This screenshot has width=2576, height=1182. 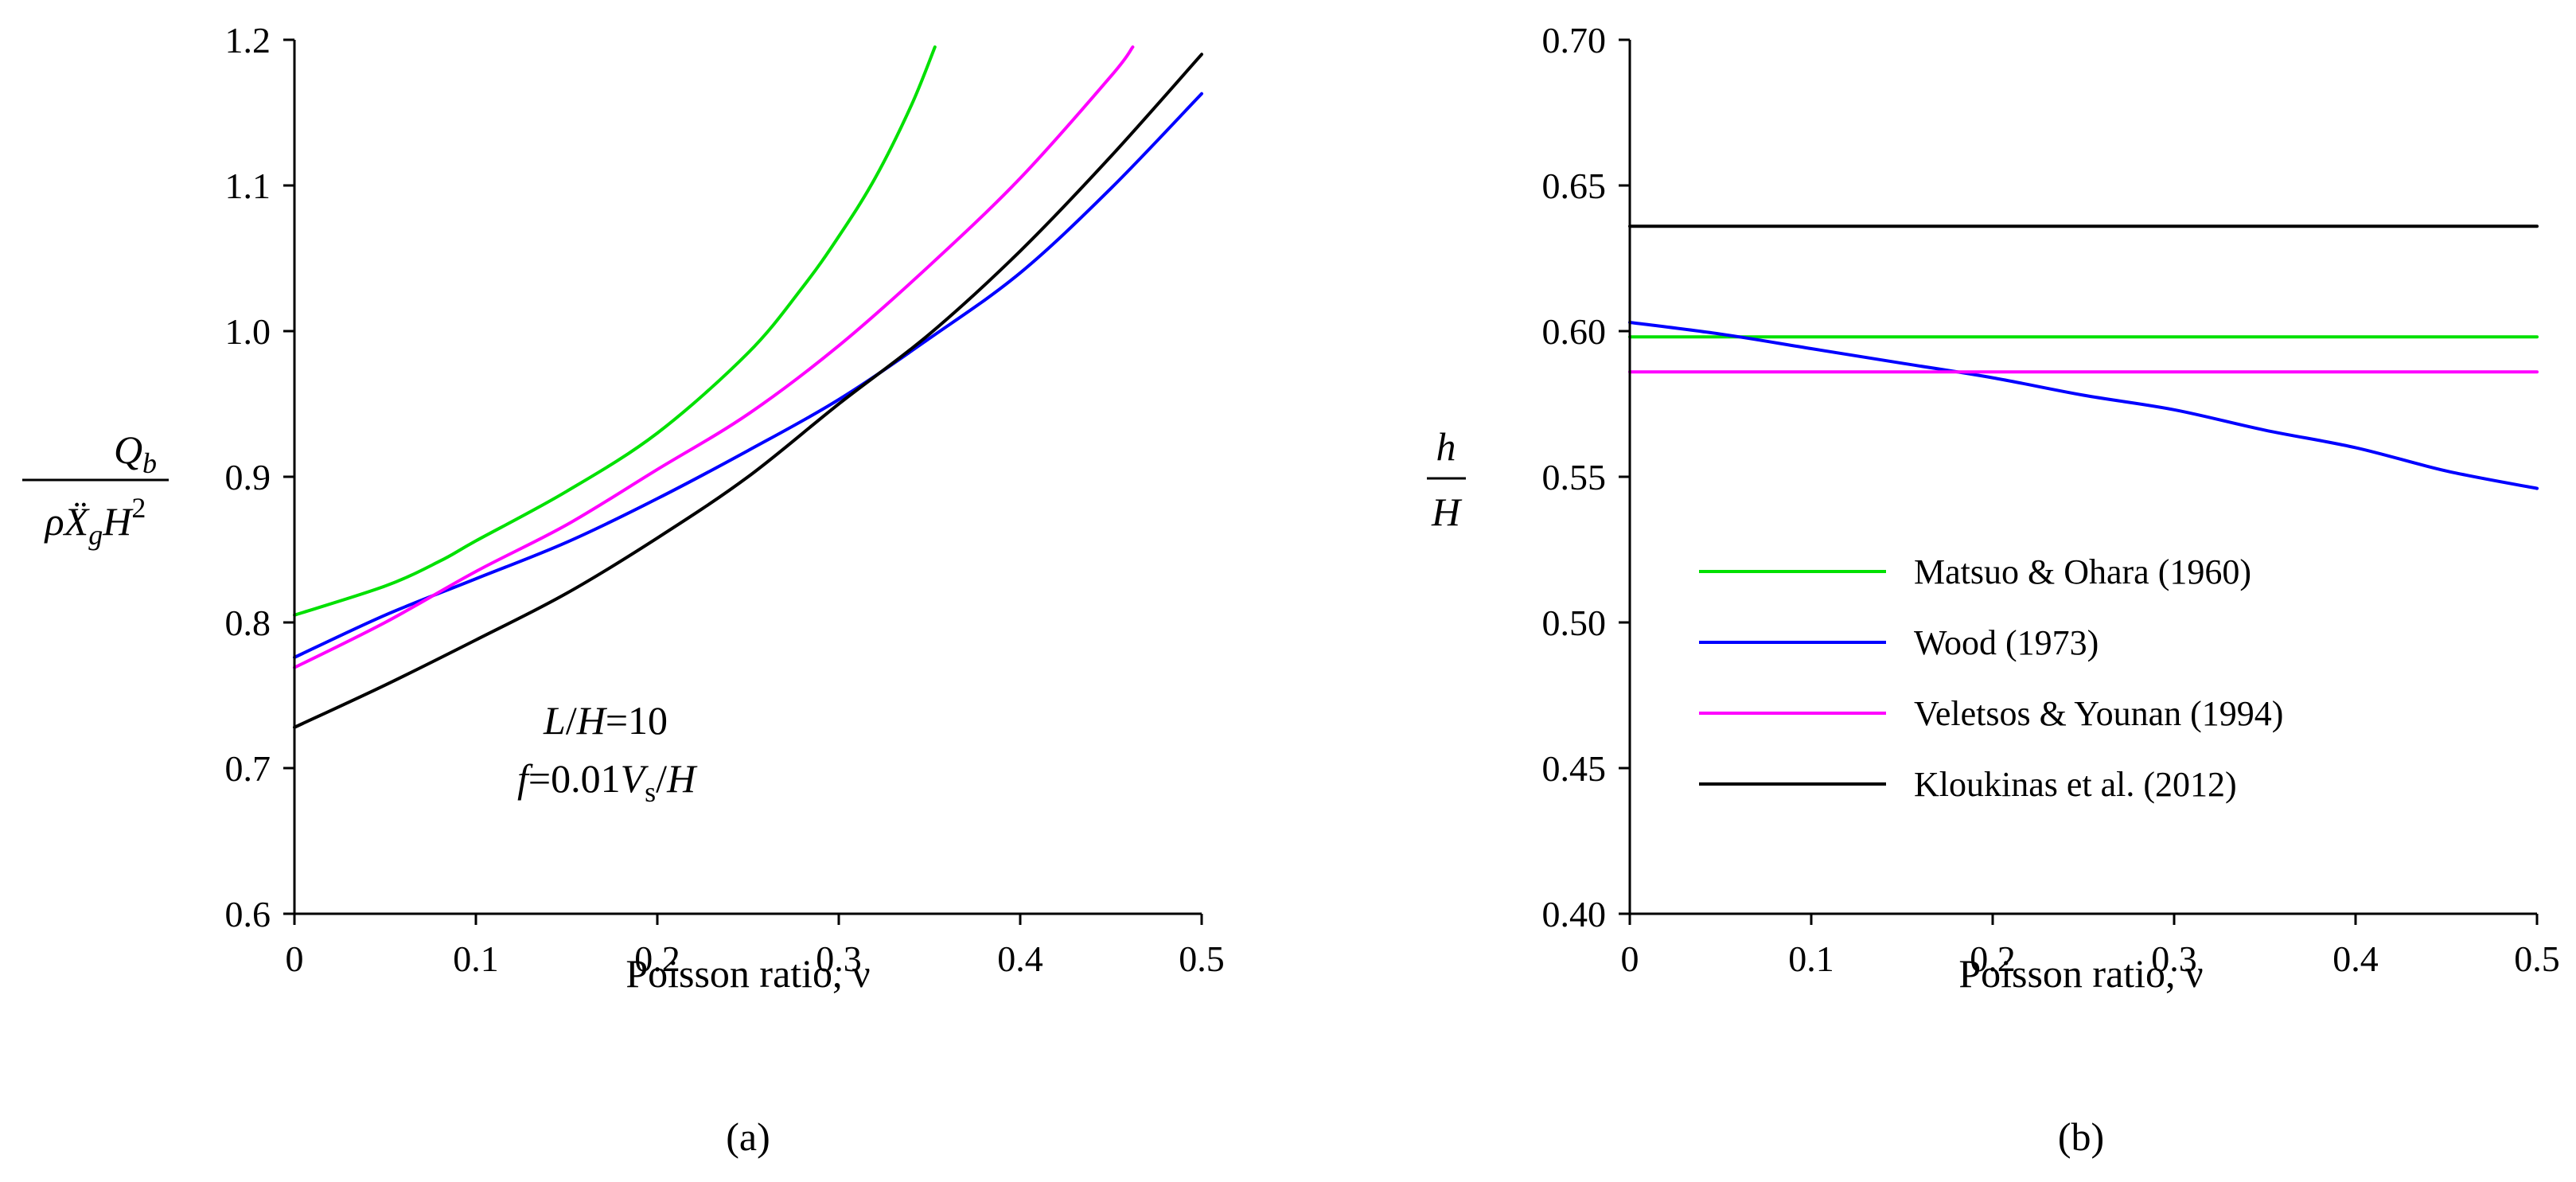 What do you see at coordinates (2082, 571) in the screenshot?
I see `legend-label-matsuo-ohara-1960: Matsuo & Ohara (1960)` at bounding box center [2082, 571].